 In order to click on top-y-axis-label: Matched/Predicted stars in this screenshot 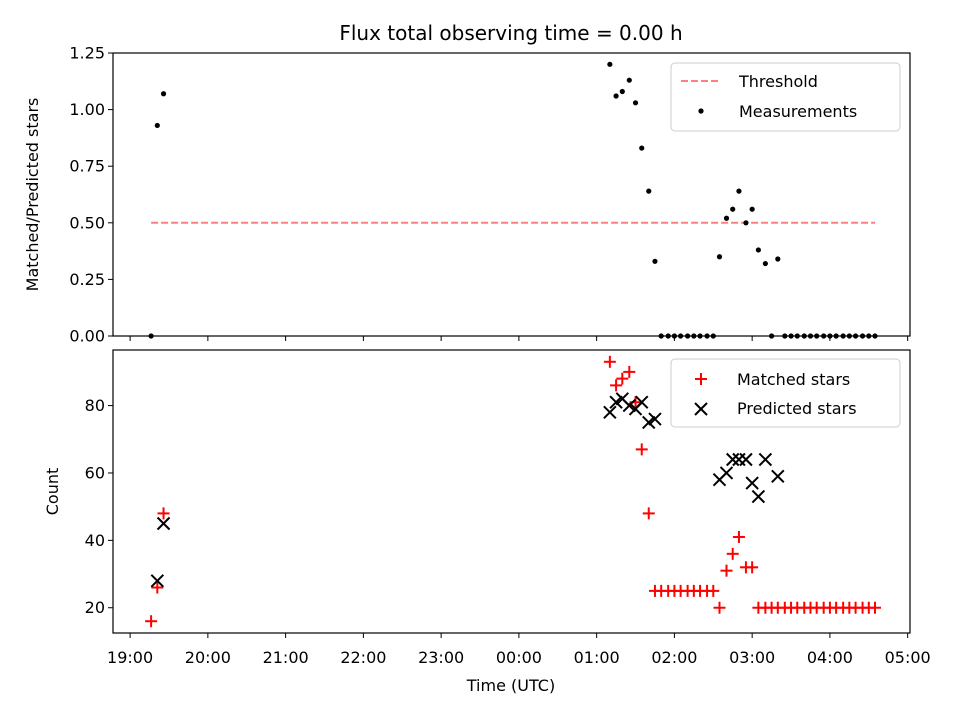, I will do `click(32, 195)`.